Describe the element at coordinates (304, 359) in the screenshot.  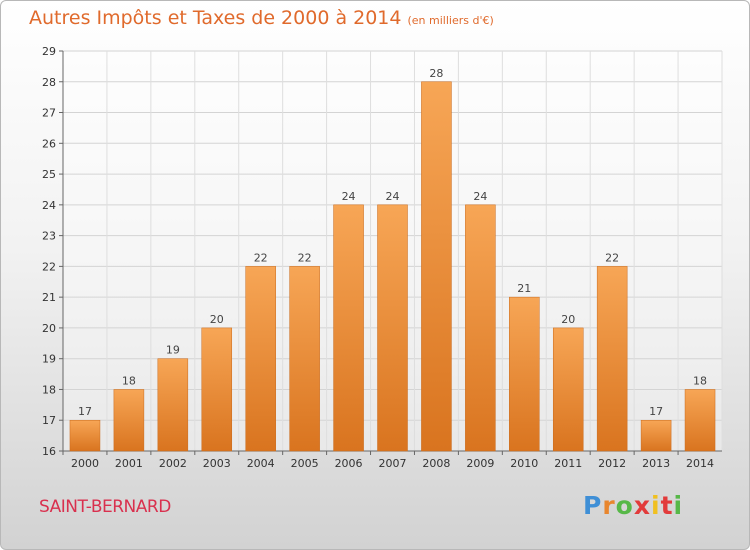
I see `bar-2005` at that location.